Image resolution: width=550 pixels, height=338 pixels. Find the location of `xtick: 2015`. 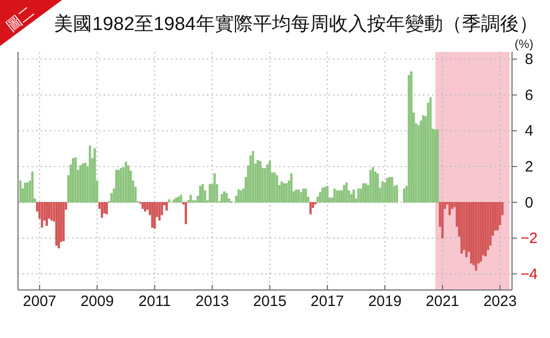

xtick: 2015 is located at coordinates (269, 301).